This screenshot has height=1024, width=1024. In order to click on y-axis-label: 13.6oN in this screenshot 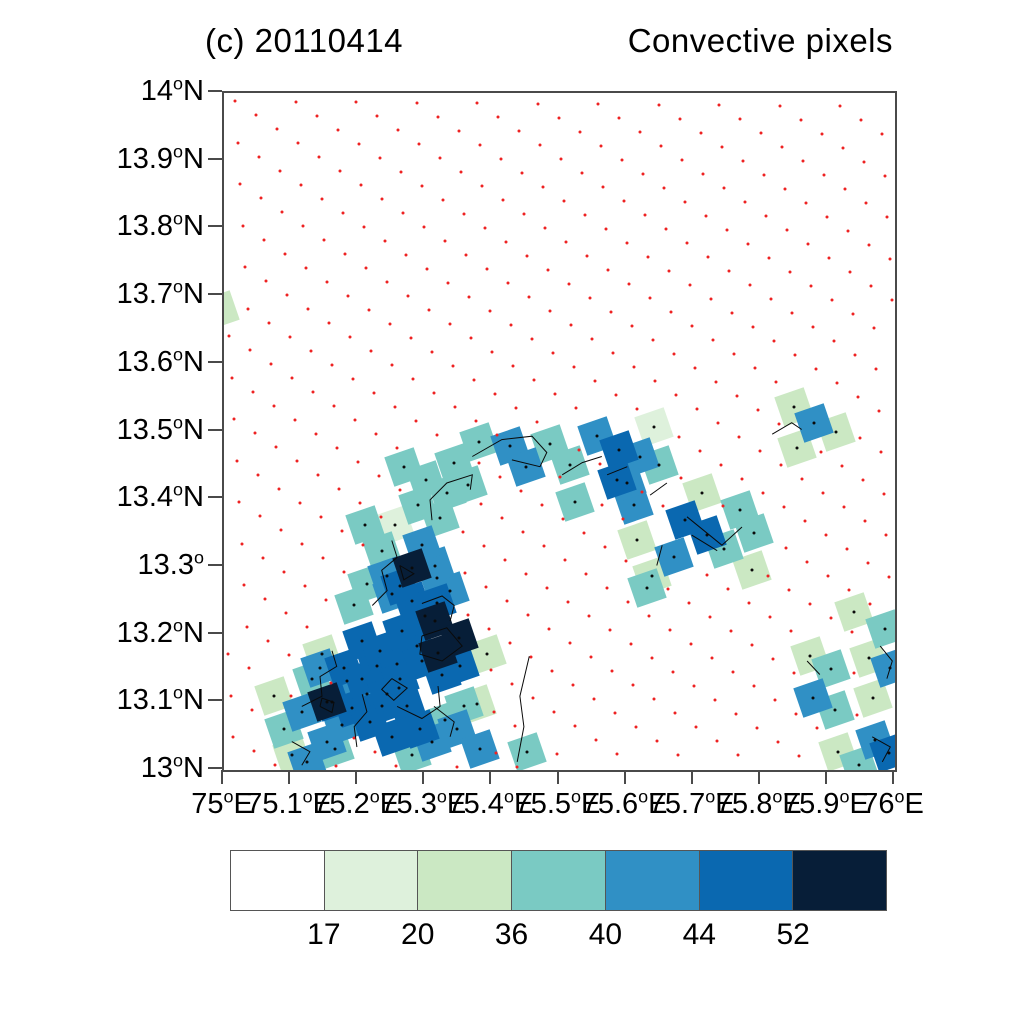, I will do `click(160, 361)`.